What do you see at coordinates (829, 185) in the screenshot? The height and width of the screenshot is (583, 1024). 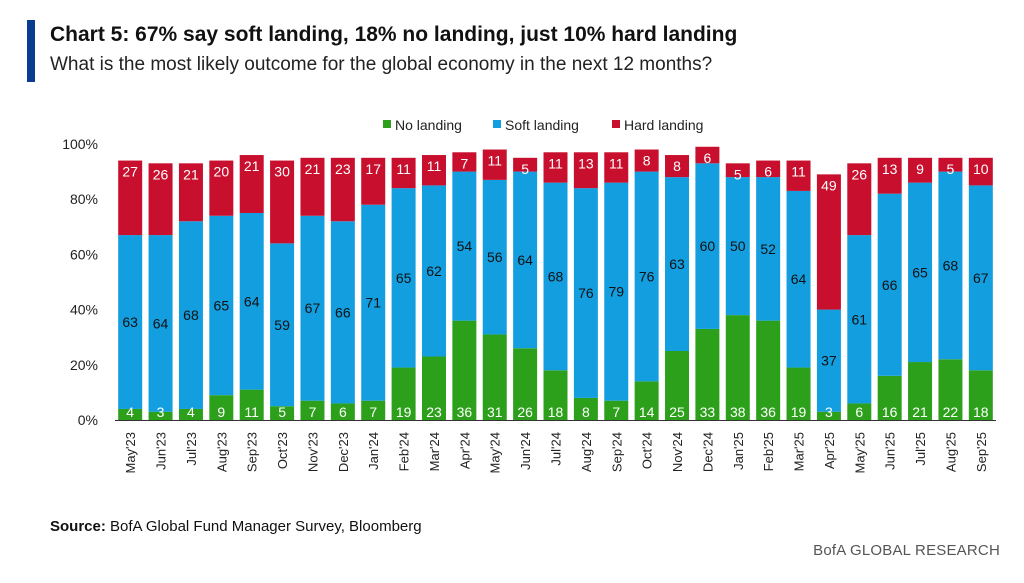 I see `data-label: 49` at bounding box center [829, 185].